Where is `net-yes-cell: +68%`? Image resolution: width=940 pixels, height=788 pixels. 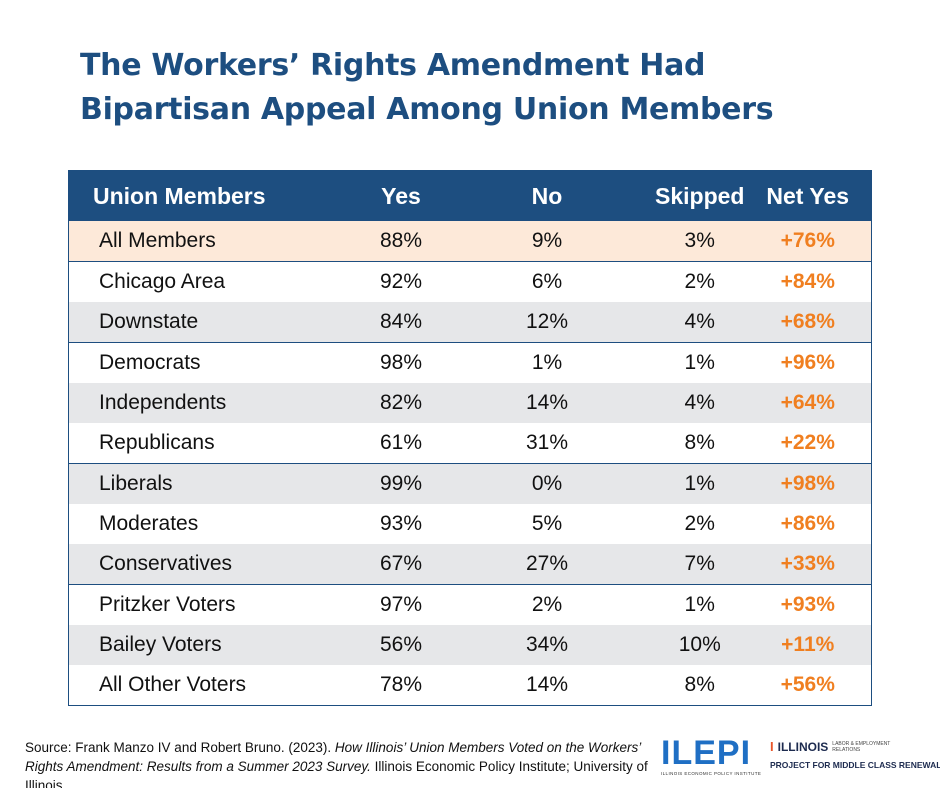
net-yes-cell: +68% is located at coordinates (808, 322).